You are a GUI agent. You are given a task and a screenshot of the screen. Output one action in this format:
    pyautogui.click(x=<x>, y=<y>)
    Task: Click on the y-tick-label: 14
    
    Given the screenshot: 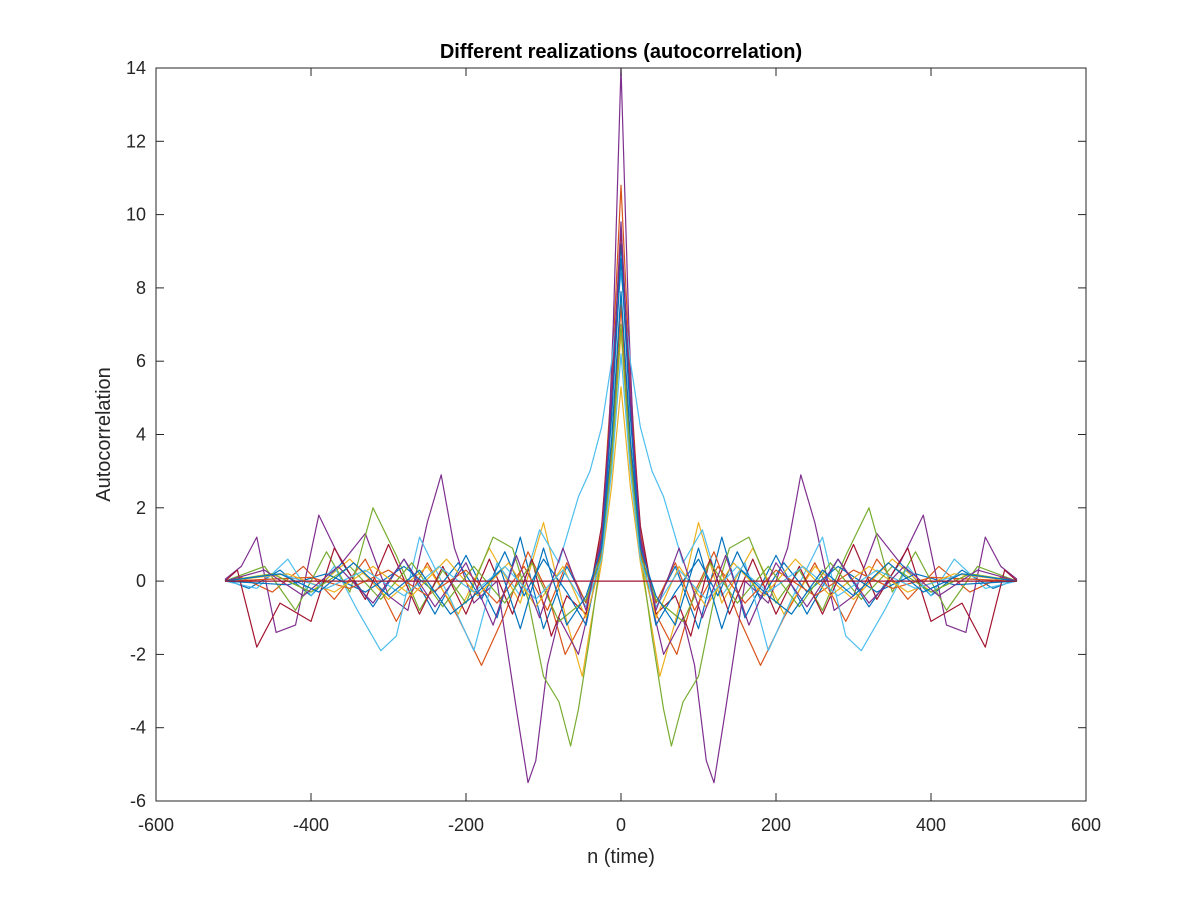 What is the action you would take?
    pyautogui.click(x=136, y=68)
    